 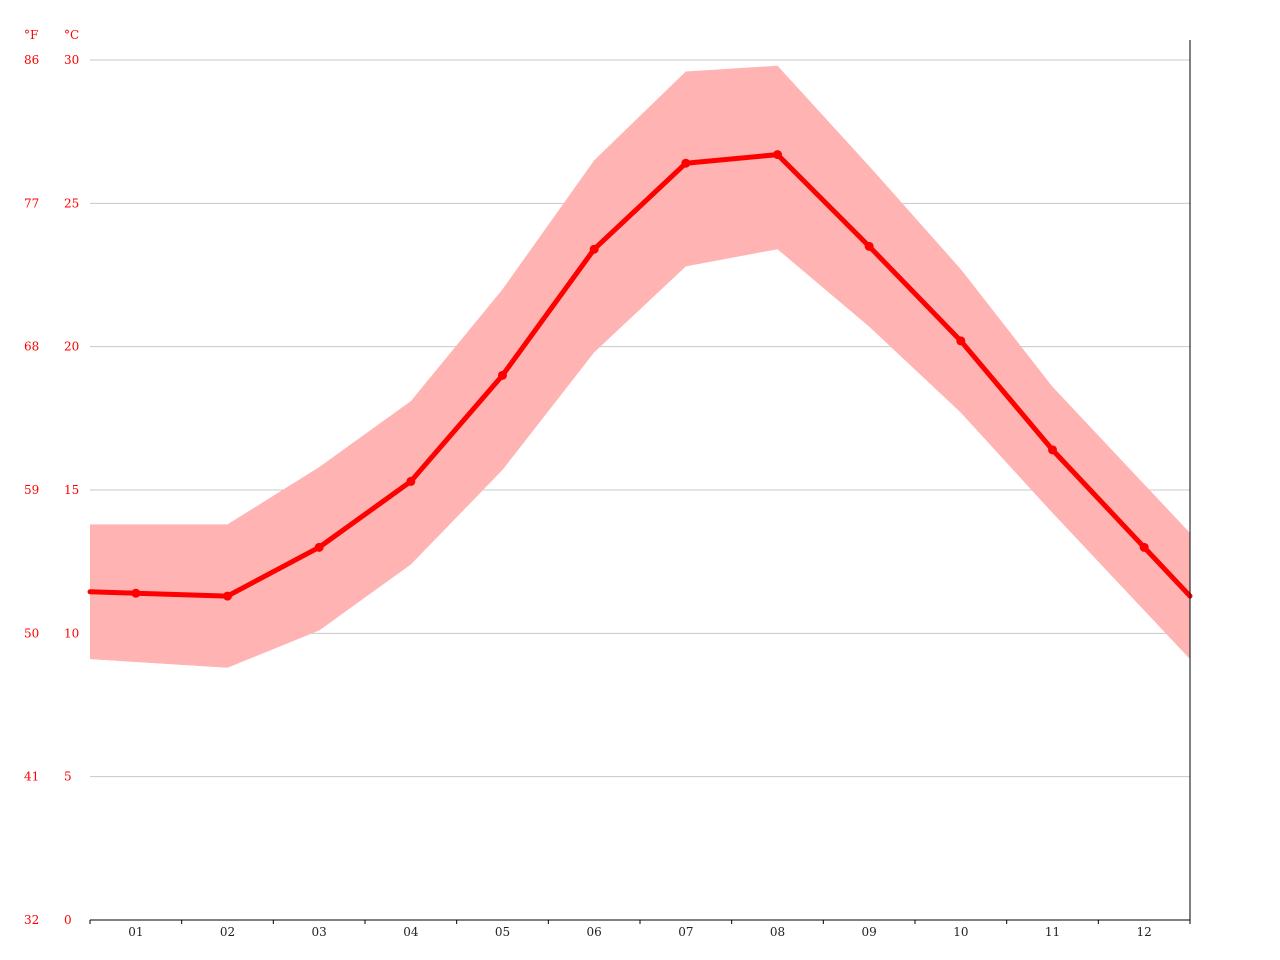 What do you see at coordinates (31, 203) in the screenshot?
I see `y-tick-label-fahrenheit: 77` at bounding box center [31, 203].